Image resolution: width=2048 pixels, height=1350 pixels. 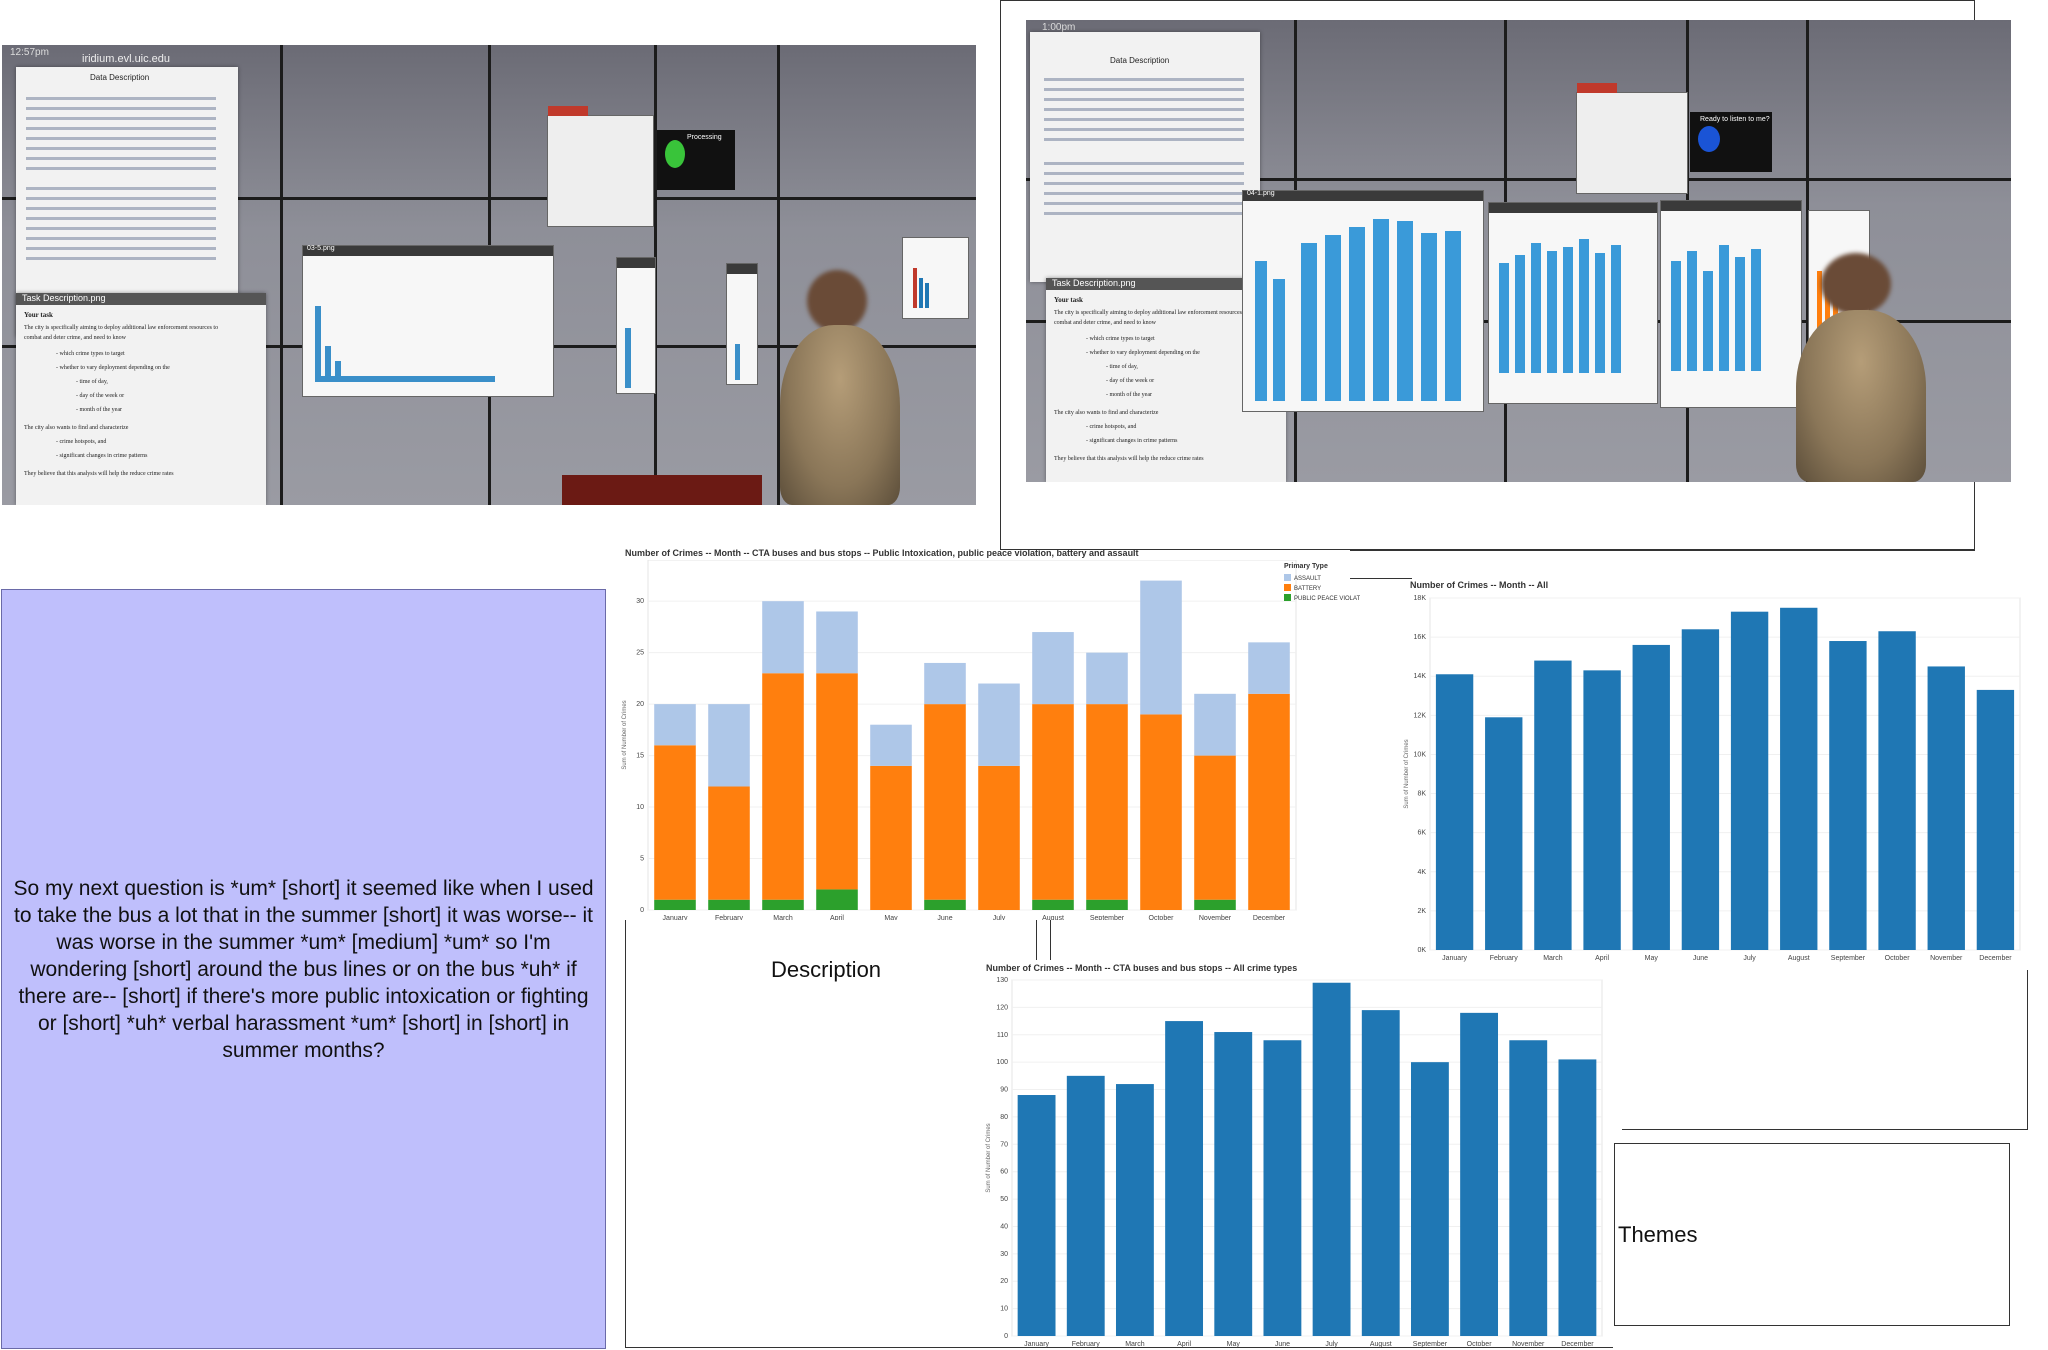 What do you see at coordinates (1004, 1199) in the screenshot?
I see `y-tick-label: 50` at bounding box center [1004, 1199].